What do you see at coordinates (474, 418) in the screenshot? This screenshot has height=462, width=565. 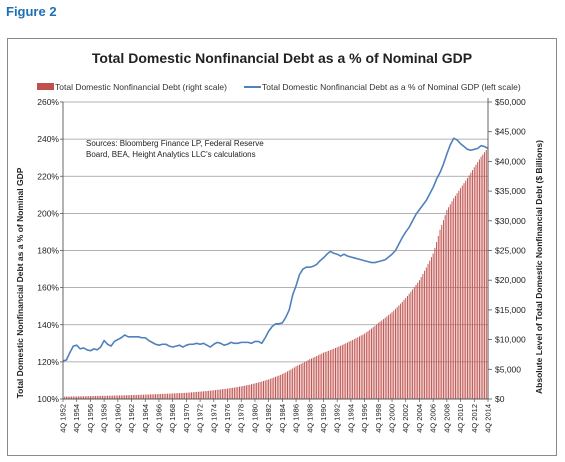 I see `x-tick-label: 4Q 2012` at bounding box center [474, 418].